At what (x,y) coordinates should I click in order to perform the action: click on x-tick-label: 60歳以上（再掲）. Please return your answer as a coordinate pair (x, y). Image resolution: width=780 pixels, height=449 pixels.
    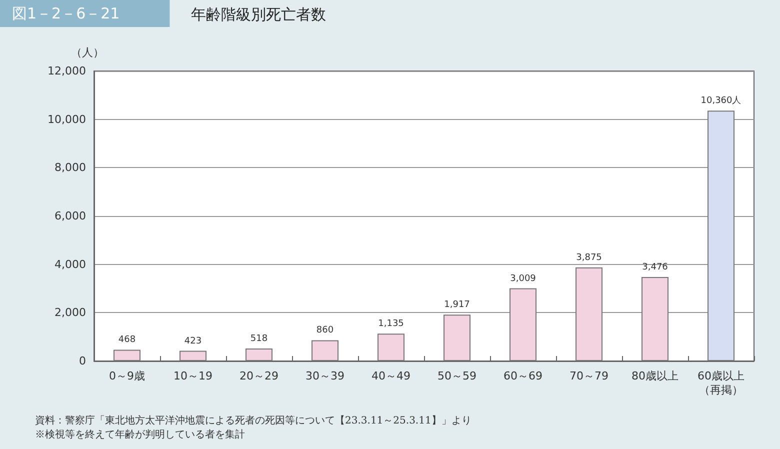
    Looking at the image, I should click on (721, 383).